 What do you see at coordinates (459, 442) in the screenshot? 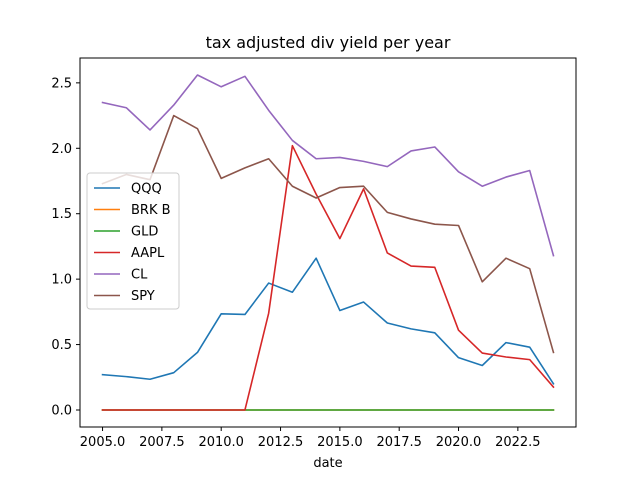
I see `x-tick-label: 2020.0` at bounding box center [459, 442].